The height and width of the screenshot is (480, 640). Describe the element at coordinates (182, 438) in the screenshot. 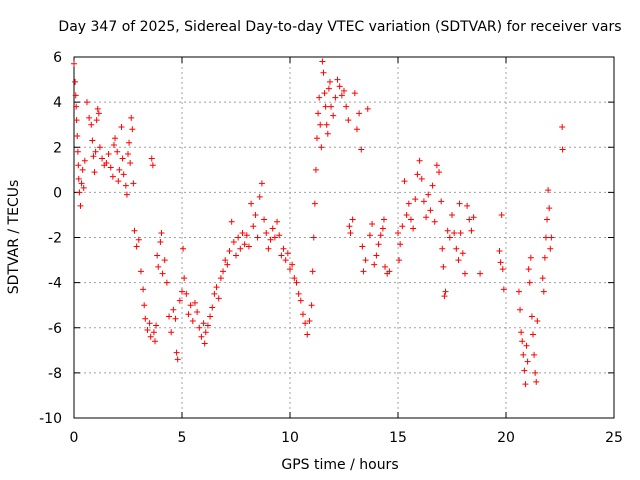

I see `x-tick-label: 5` at that location.